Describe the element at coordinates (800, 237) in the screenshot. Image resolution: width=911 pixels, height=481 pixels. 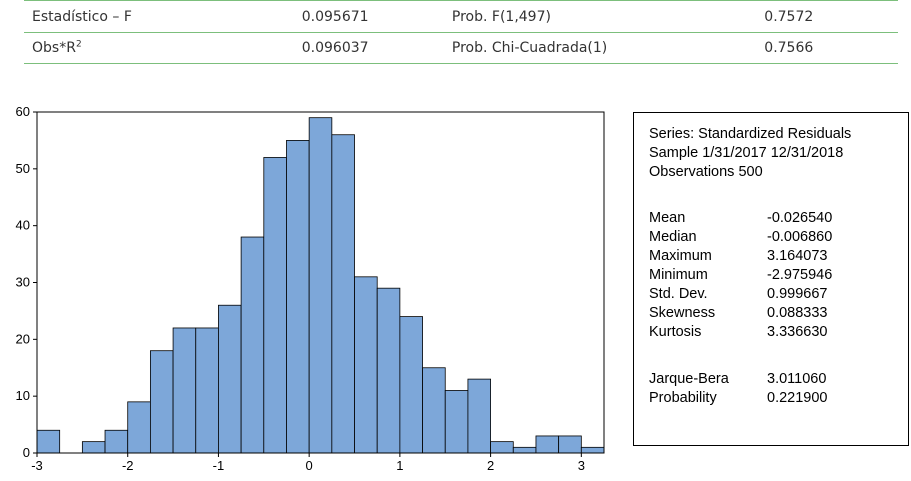
I see `stat-value: -0.006860` at that location.